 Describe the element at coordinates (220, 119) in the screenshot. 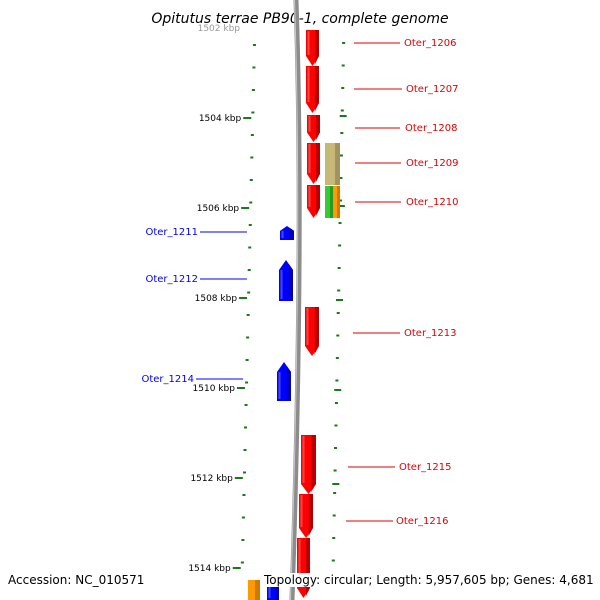

I see `scale-label: 1504 kbp` at that location.